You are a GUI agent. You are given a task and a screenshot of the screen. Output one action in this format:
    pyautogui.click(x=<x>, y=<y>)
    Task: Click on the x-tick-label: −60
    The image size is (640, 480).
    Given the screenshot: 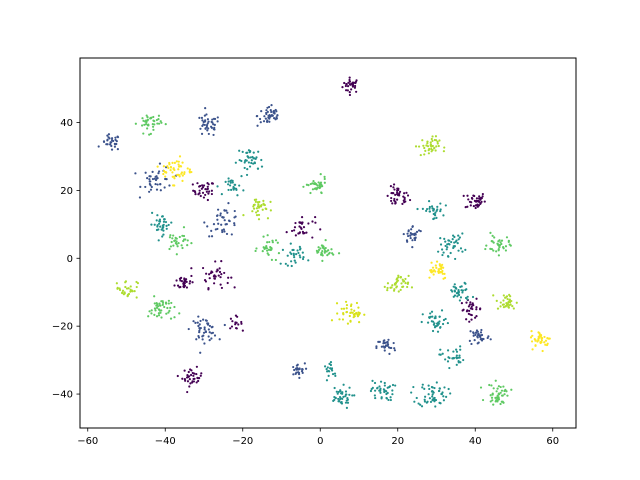 What is the action you would take?
    pyautogui.click(x=87, y=441)
    